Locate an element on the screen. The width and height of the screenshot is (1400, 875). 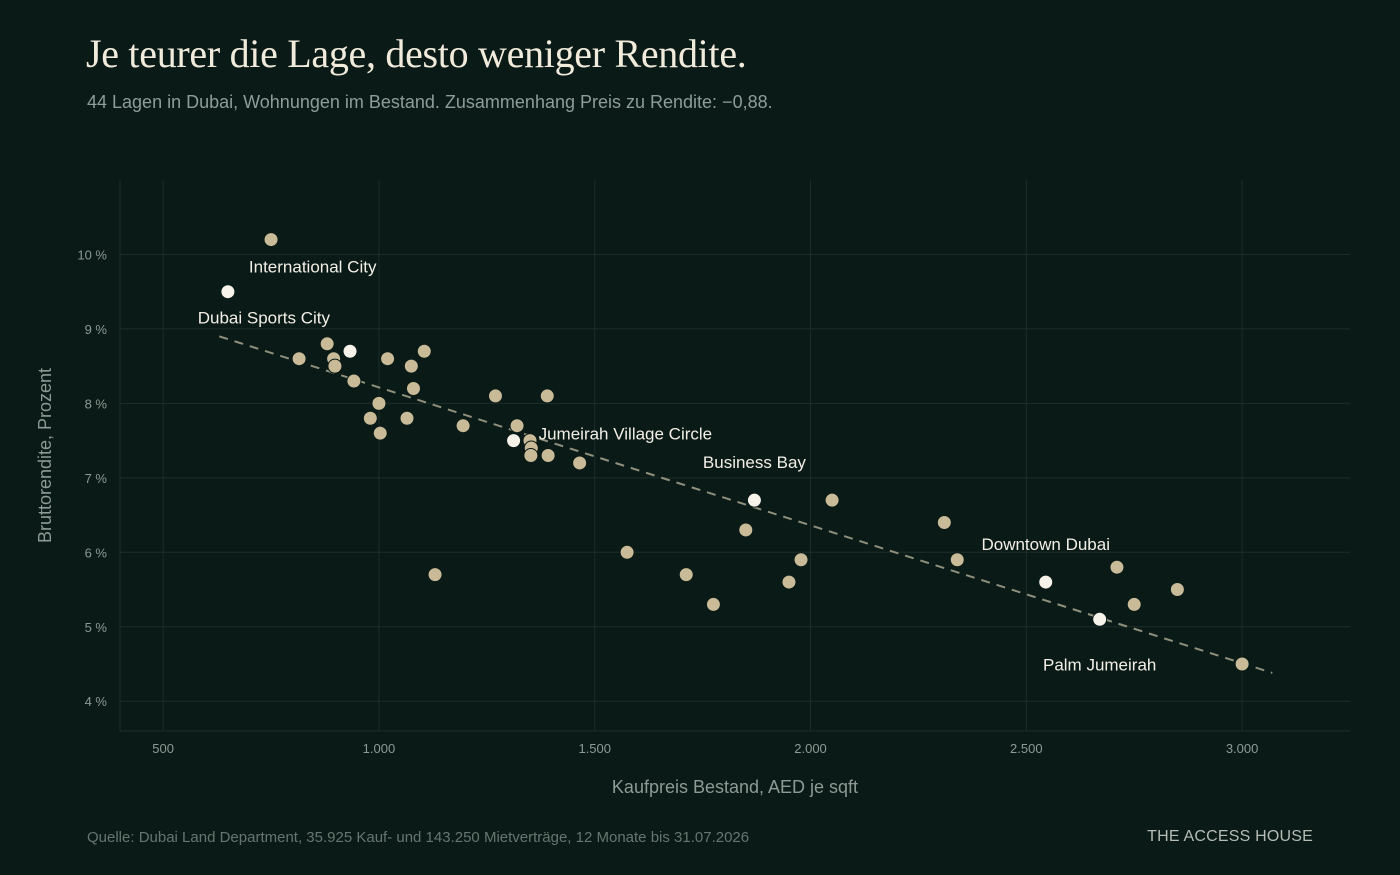
highlight-label: Jumeirah Village Circle is located at coordinates (626, 434).